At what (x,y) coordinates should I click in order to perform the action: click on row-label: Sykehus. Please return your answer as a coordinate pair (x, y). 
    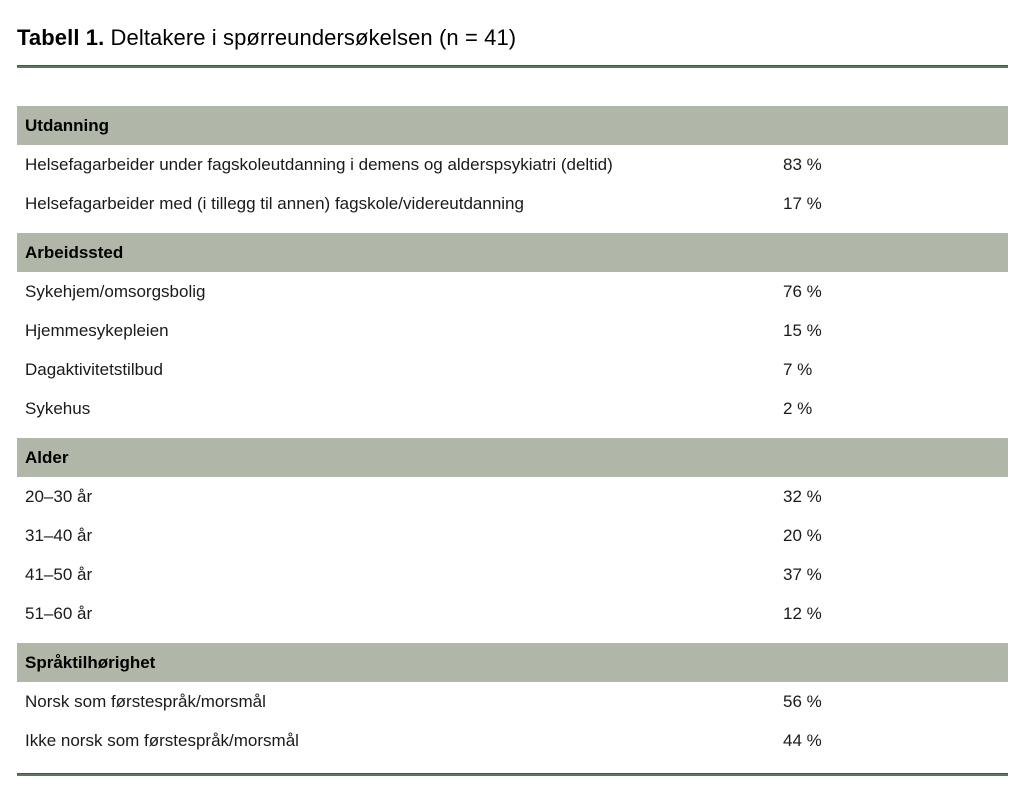
    Looking at the image, I should click on (58, 408).